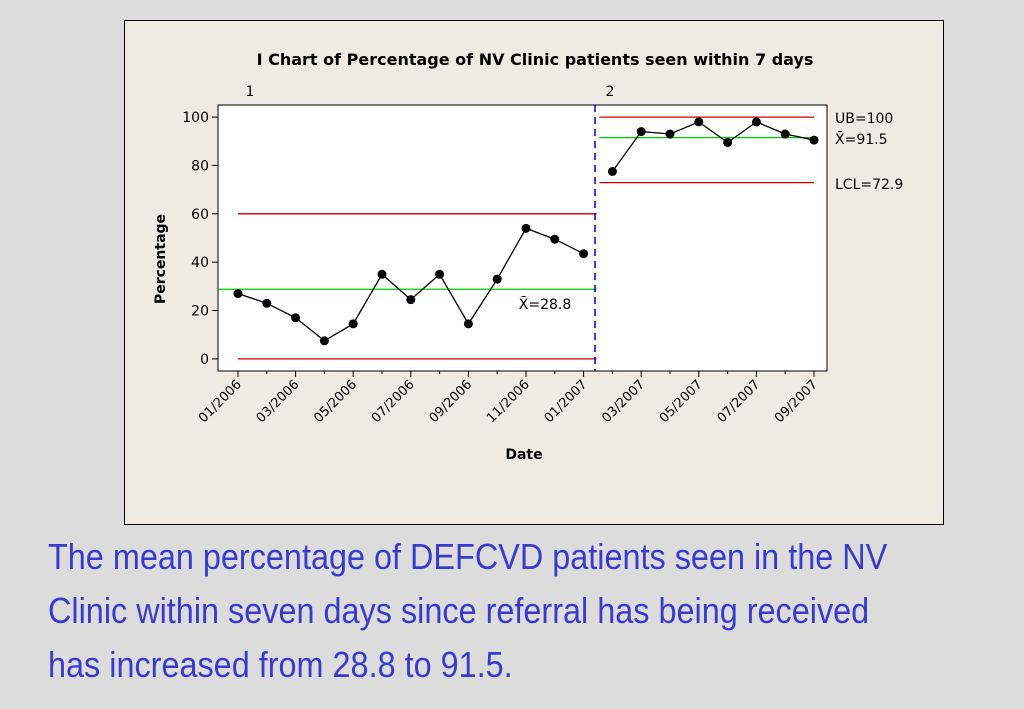 The image size is (1024, 709). Describe the element at coordinates (335, 401) in the screenshot. I see `x-tick-label: 05/2006` at that location.